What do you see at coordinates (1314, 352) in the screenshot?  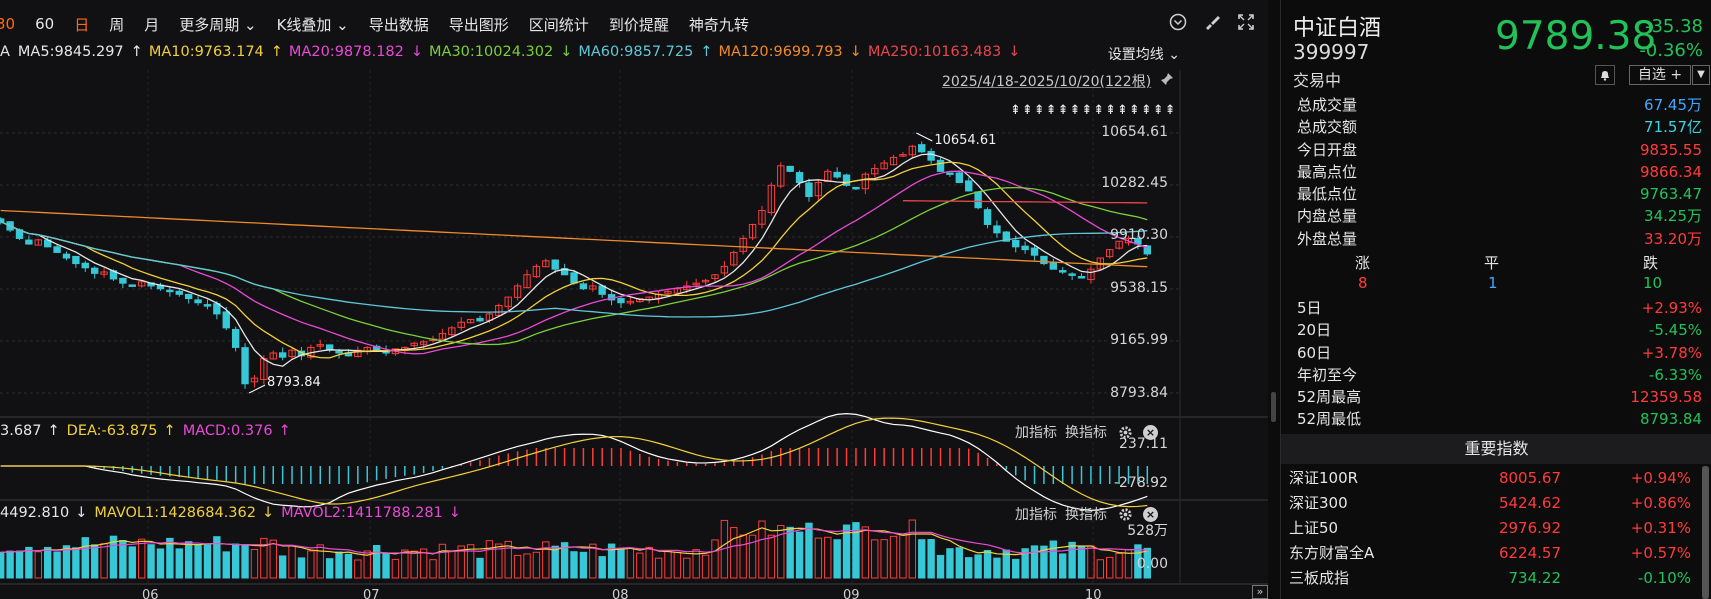 I see `stat-label: 60日` at bounding box center [1314, 352].